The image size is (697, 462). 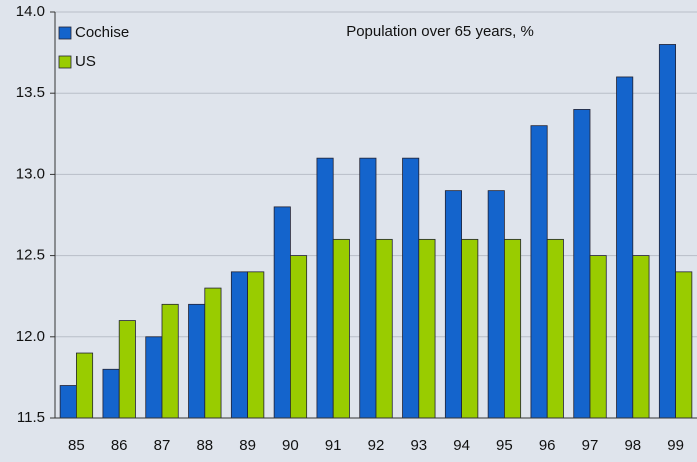 What do you see at coordinates (376, 445) in the screenshot?
I see `x-tick-label: 92` at bounding box center [376, 445].